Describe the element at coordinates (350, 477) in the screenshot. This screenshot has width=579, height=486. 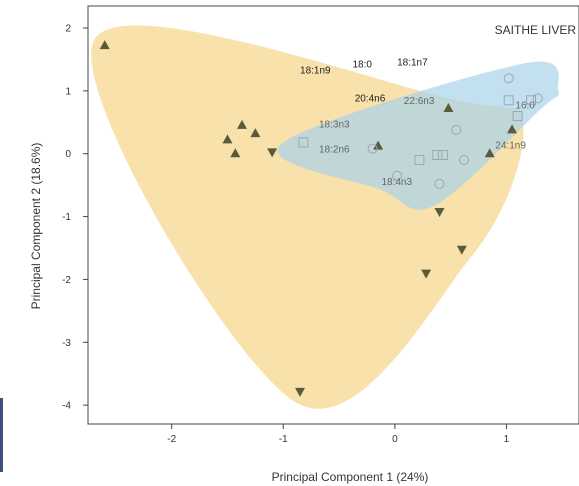
I see `x-axis-title: Principal Component 1 (24%)` at that location.